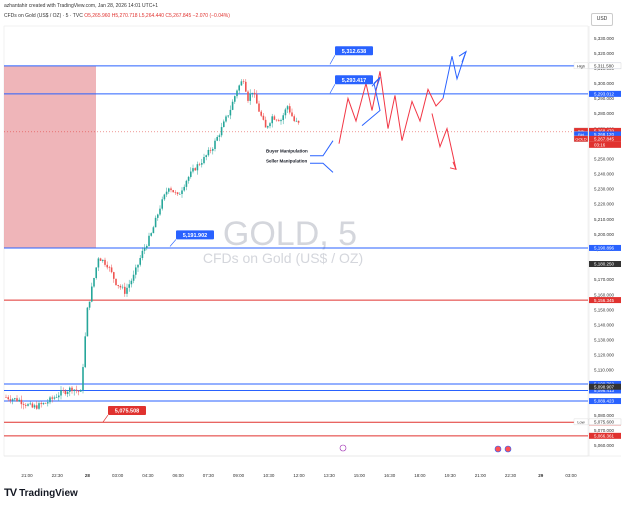 This screenshot has height=509, width=625. What do you see at coordinates (604, 134) in the screenshot?
I see `axis-tag-label-2: 5,268.120` at bounding box center [604, 134].